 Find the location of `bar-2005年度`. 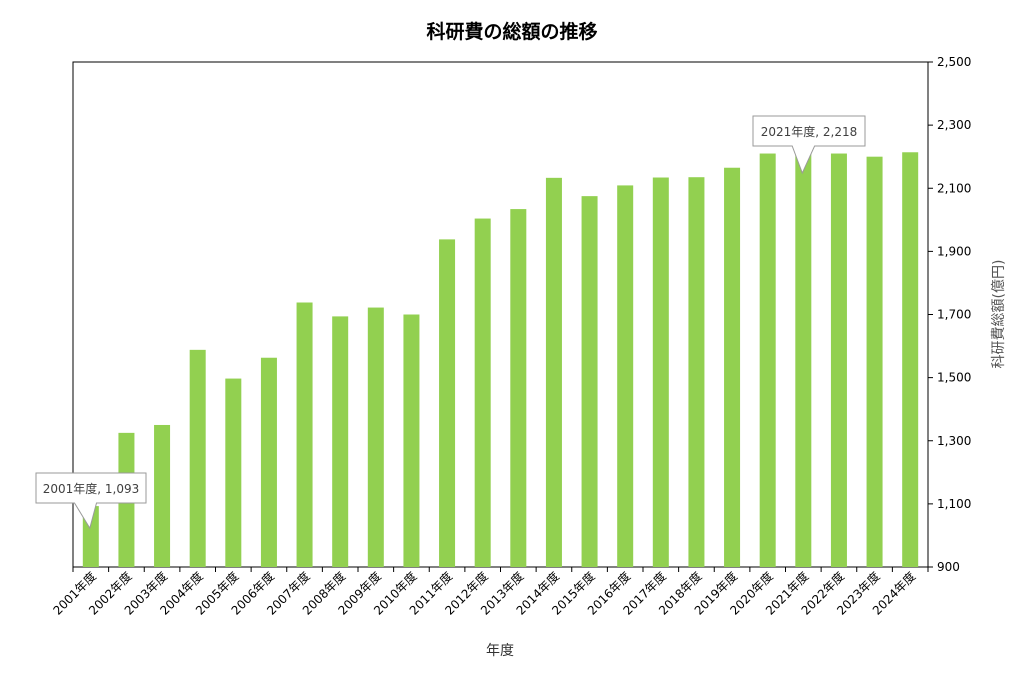

bar-2005年度 is located at coordinates (233, 472).